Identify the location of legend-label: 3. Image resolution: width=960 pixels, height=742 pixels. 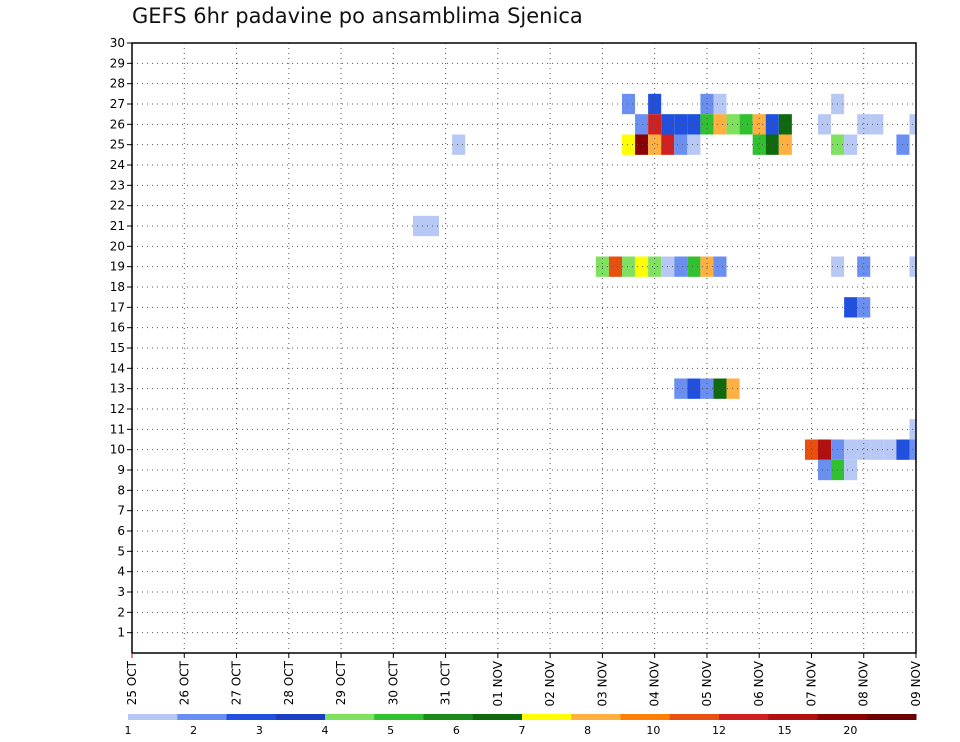
(259, 730).